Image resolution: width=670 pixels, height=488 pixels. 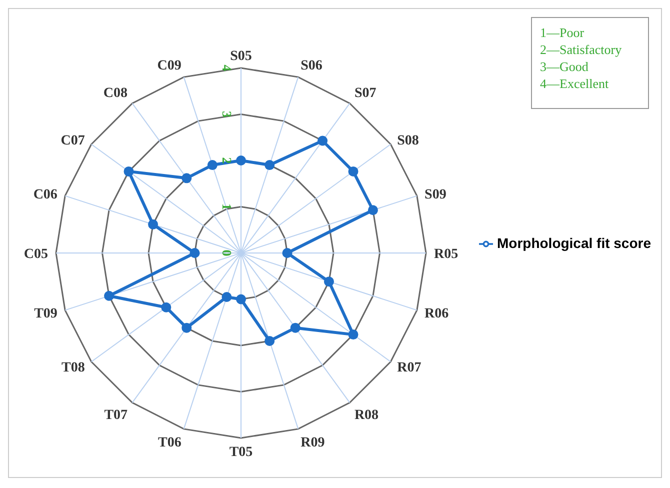 What do you see at coordinates (46, 314) in the screenshot?
I see `spoke-label: T09` at bounding box center [46, 314].